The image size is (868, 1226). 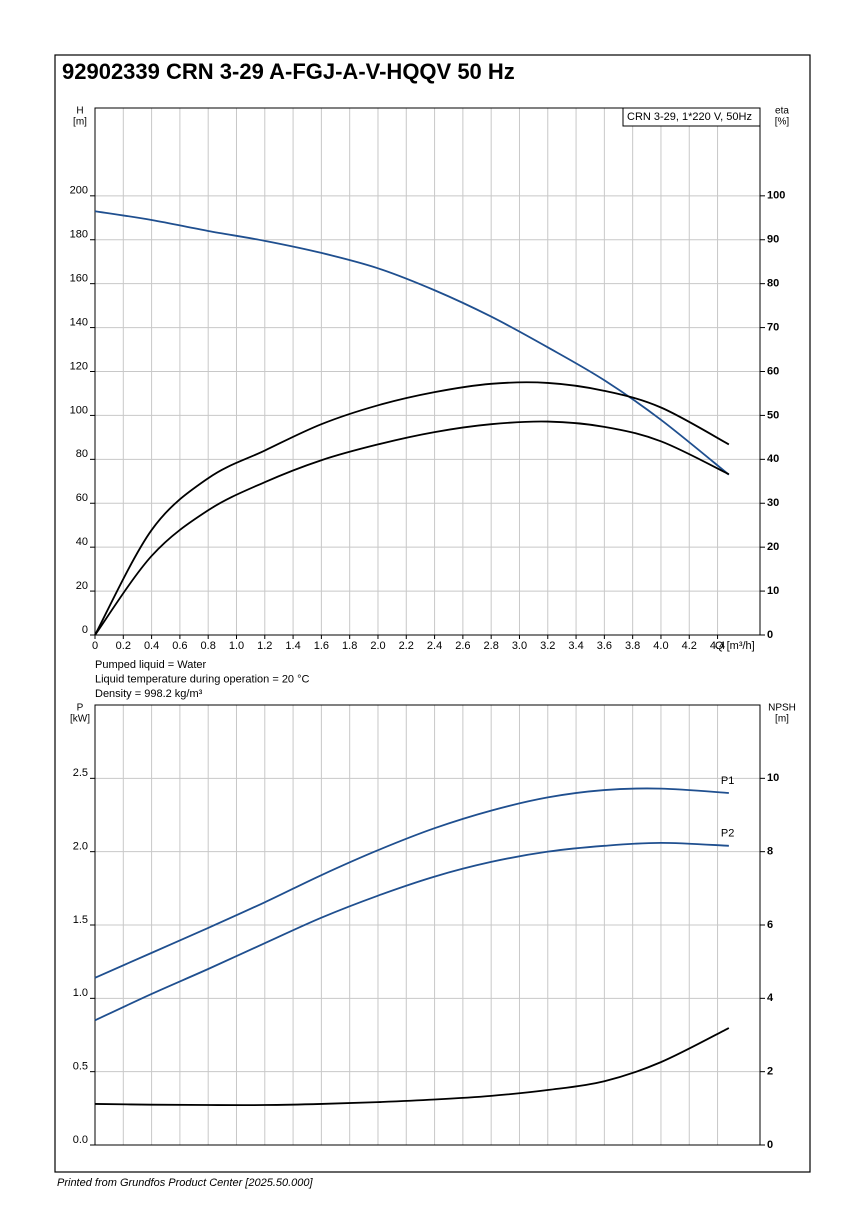 What do you see at coordinates (179, 646) in the screenshot?
I see `x-tick-label: 0.6` at bounding box center [179, 646].